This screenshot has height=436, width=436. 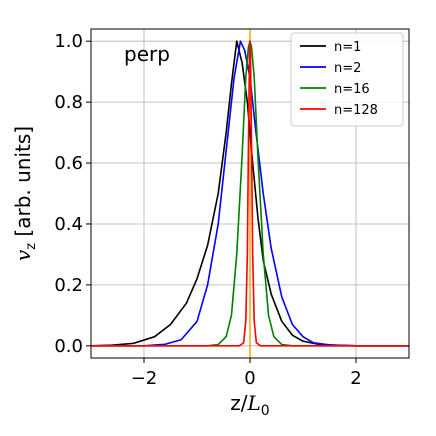 What do you see at coordinates (68, 224) in the screenshot?
I see `y-tick-label: 0.4` at bounding box center [68, 224].